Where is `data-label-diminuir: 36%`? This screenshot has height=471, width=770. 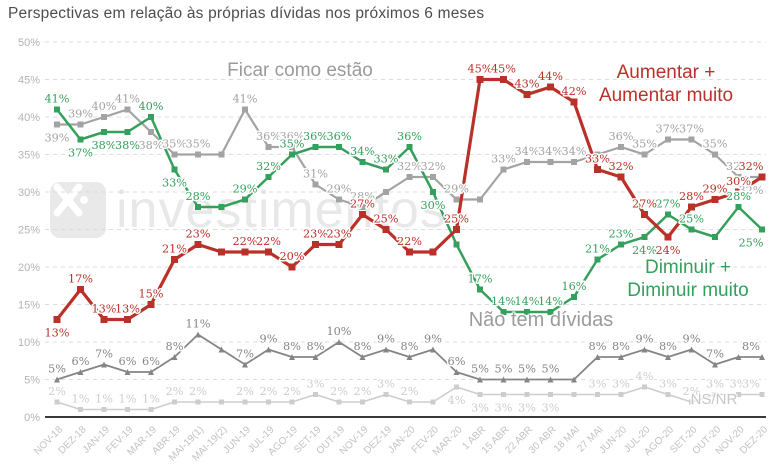 data-label-diminuir: 36% is located at coordinates (409, 136).